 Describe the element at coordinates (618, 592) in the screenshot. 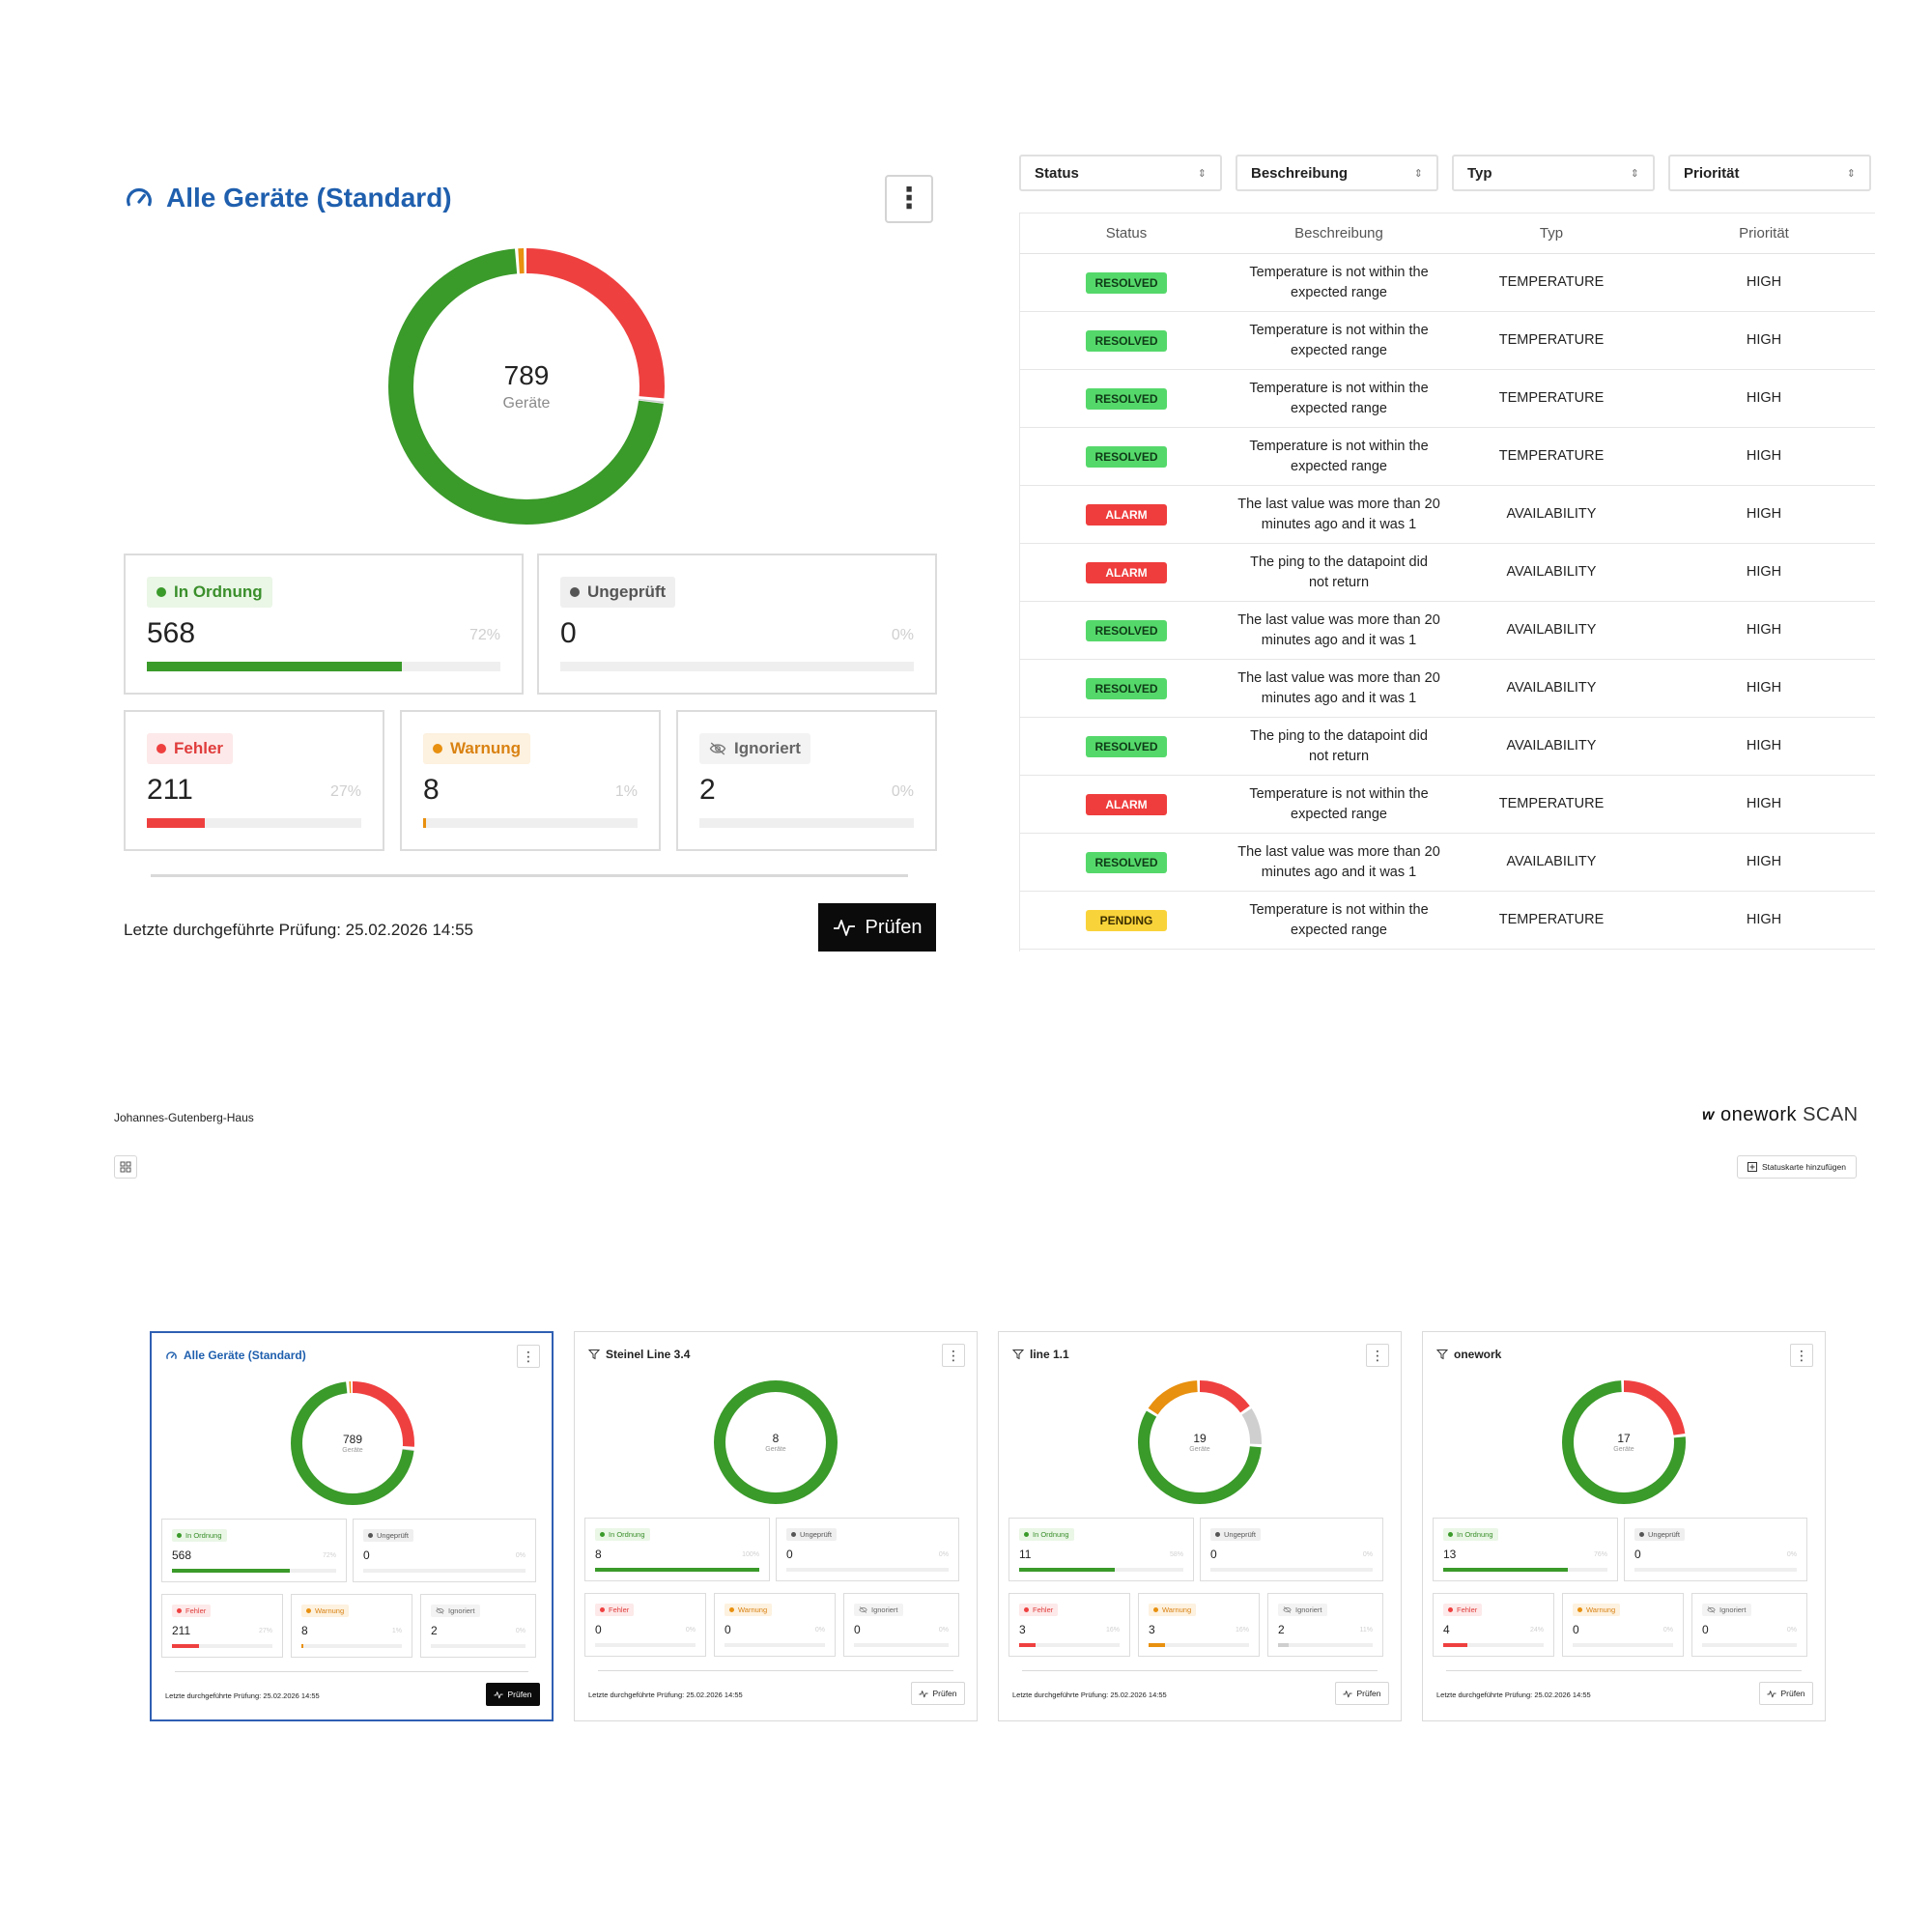

I see `status-badge-unchecked: Ungeprüft` at that location.